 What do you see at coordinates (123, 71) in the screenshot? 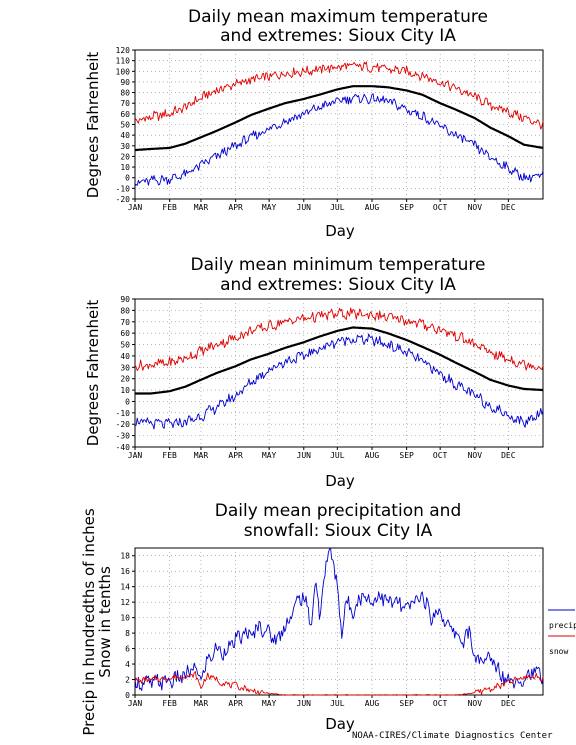
I see `y-tick-label: 100` at bounding box center [123, 71].